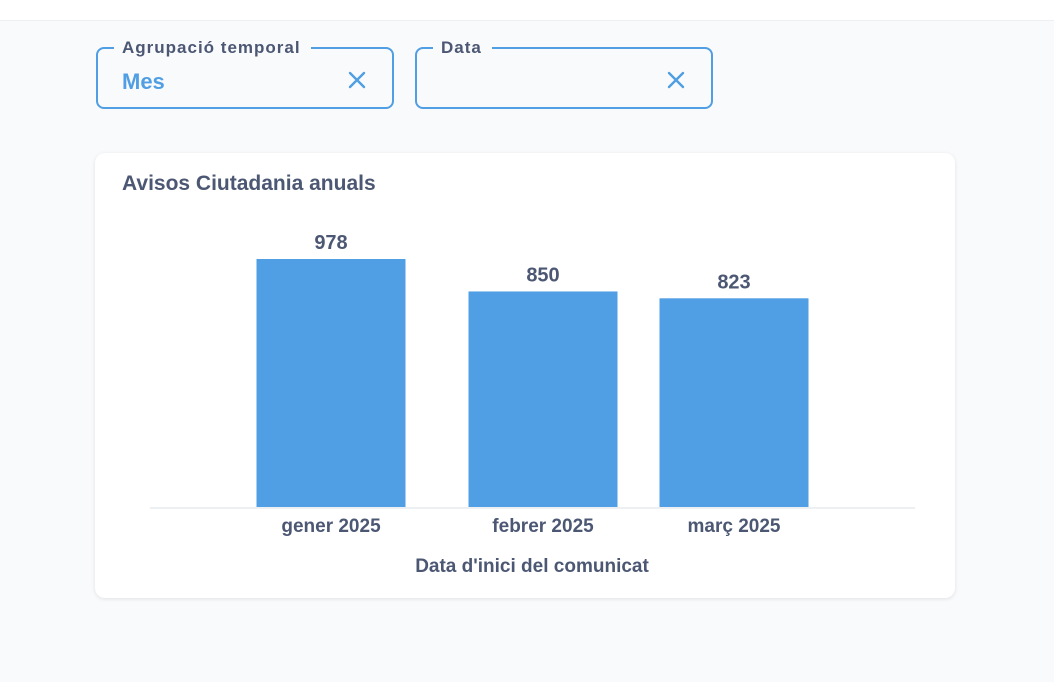  Describe the element at coordinates (330, 243) in the screenshot. I see `data-label: 978` at that location.